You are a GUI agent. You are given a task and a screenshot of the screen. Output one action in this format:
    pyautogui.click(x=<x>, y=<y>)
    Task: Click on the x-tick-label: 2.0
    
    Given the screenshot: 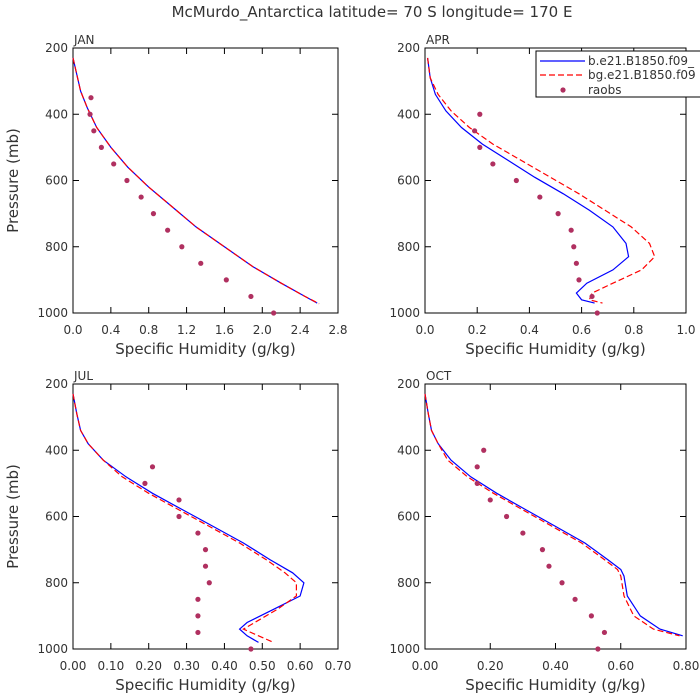 What is the action you would take?
    pyautogui.click(x=262, y=330)
    